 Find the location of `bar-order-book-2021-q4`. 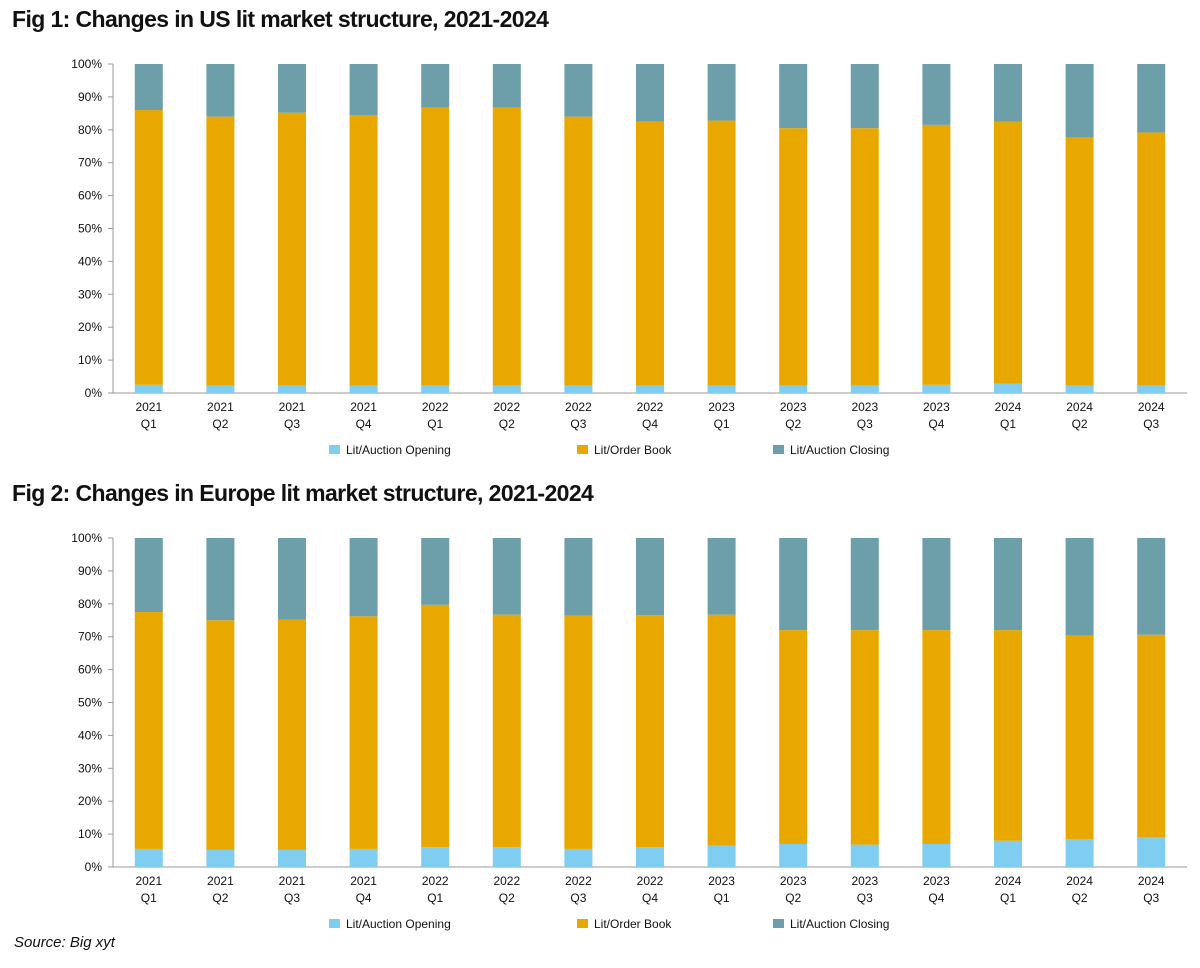

bar-order-book-2021-q4 is located at coordinates (363, 732).